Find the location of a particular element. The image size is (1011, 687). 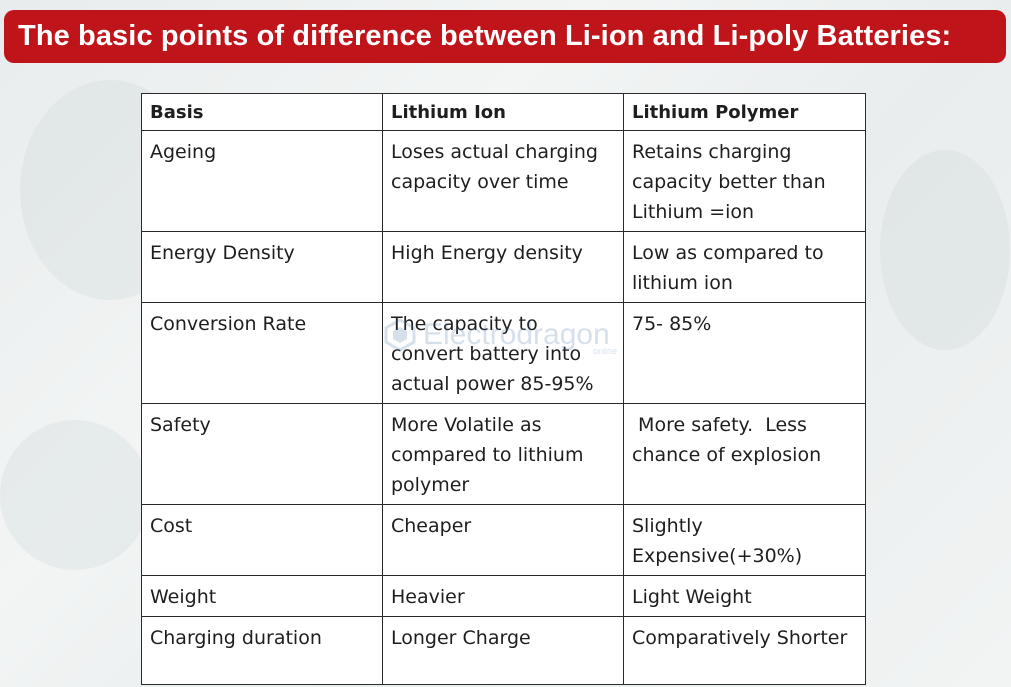

cell-lithium-ion: High Energy density is located at coordinates (503, 267).